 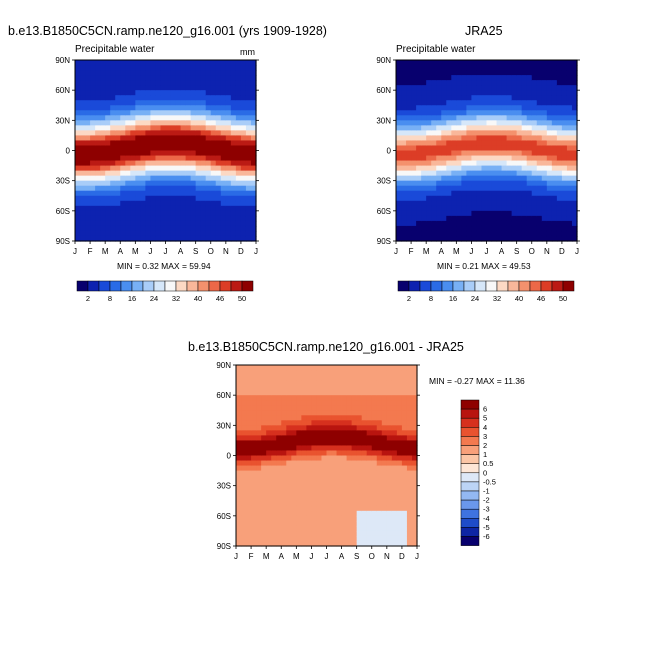 What do you see at coordinates (471, 251) in the screenshot?
I see `x-tick-label: J` at bounding box center [471, 251].